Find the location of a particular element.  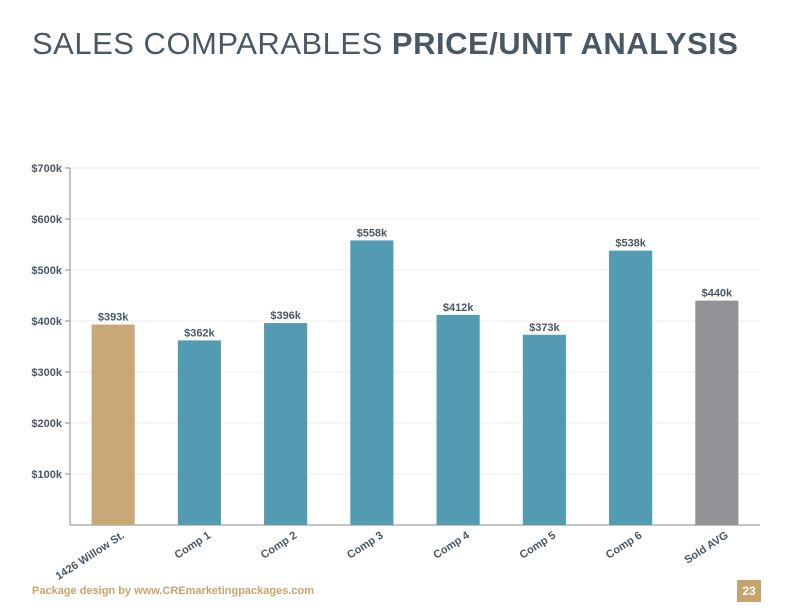

y-tick-label: $100k is located at coordinates (46, 475).